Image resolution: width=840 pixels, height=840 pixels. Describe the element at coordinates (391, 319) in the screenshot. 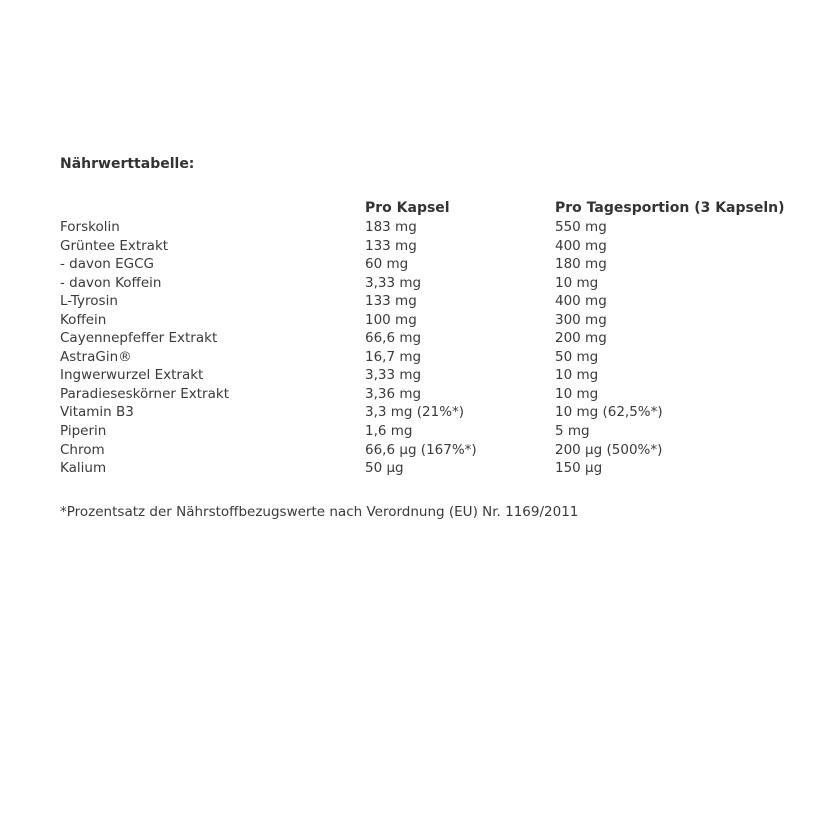

I see `per-capsule-value: 100 mg` at that location.